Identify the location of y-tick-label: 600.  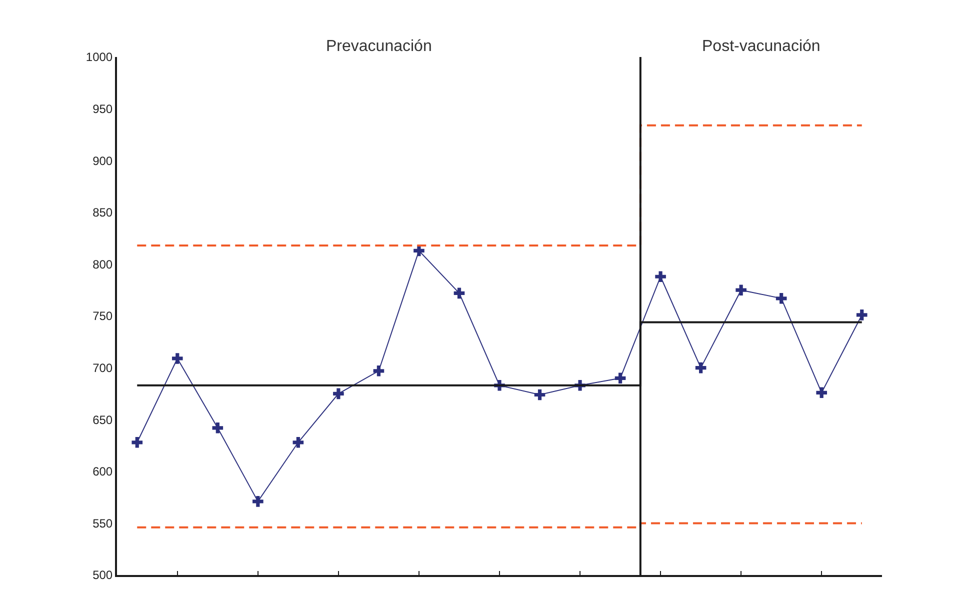
(102, 471).